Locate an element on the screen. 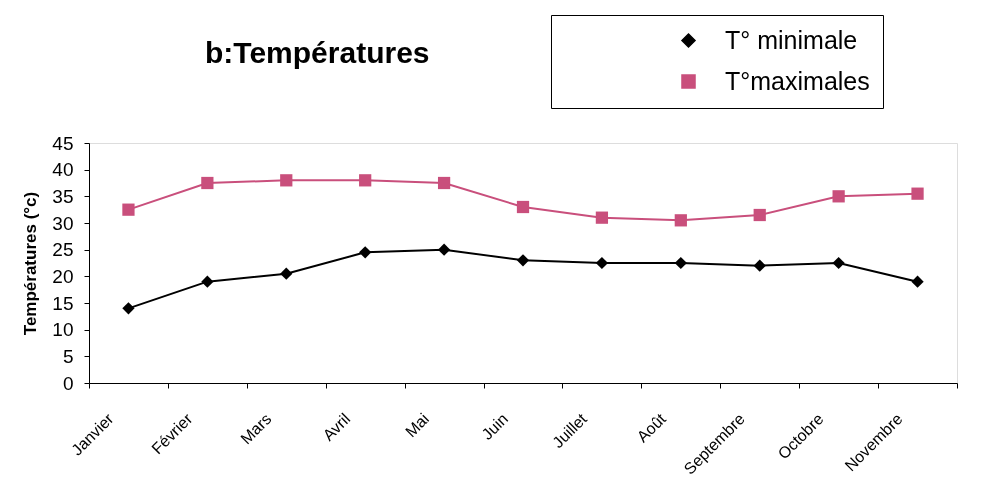  chart-title: b:Températures is located at coordinates (317, 52).